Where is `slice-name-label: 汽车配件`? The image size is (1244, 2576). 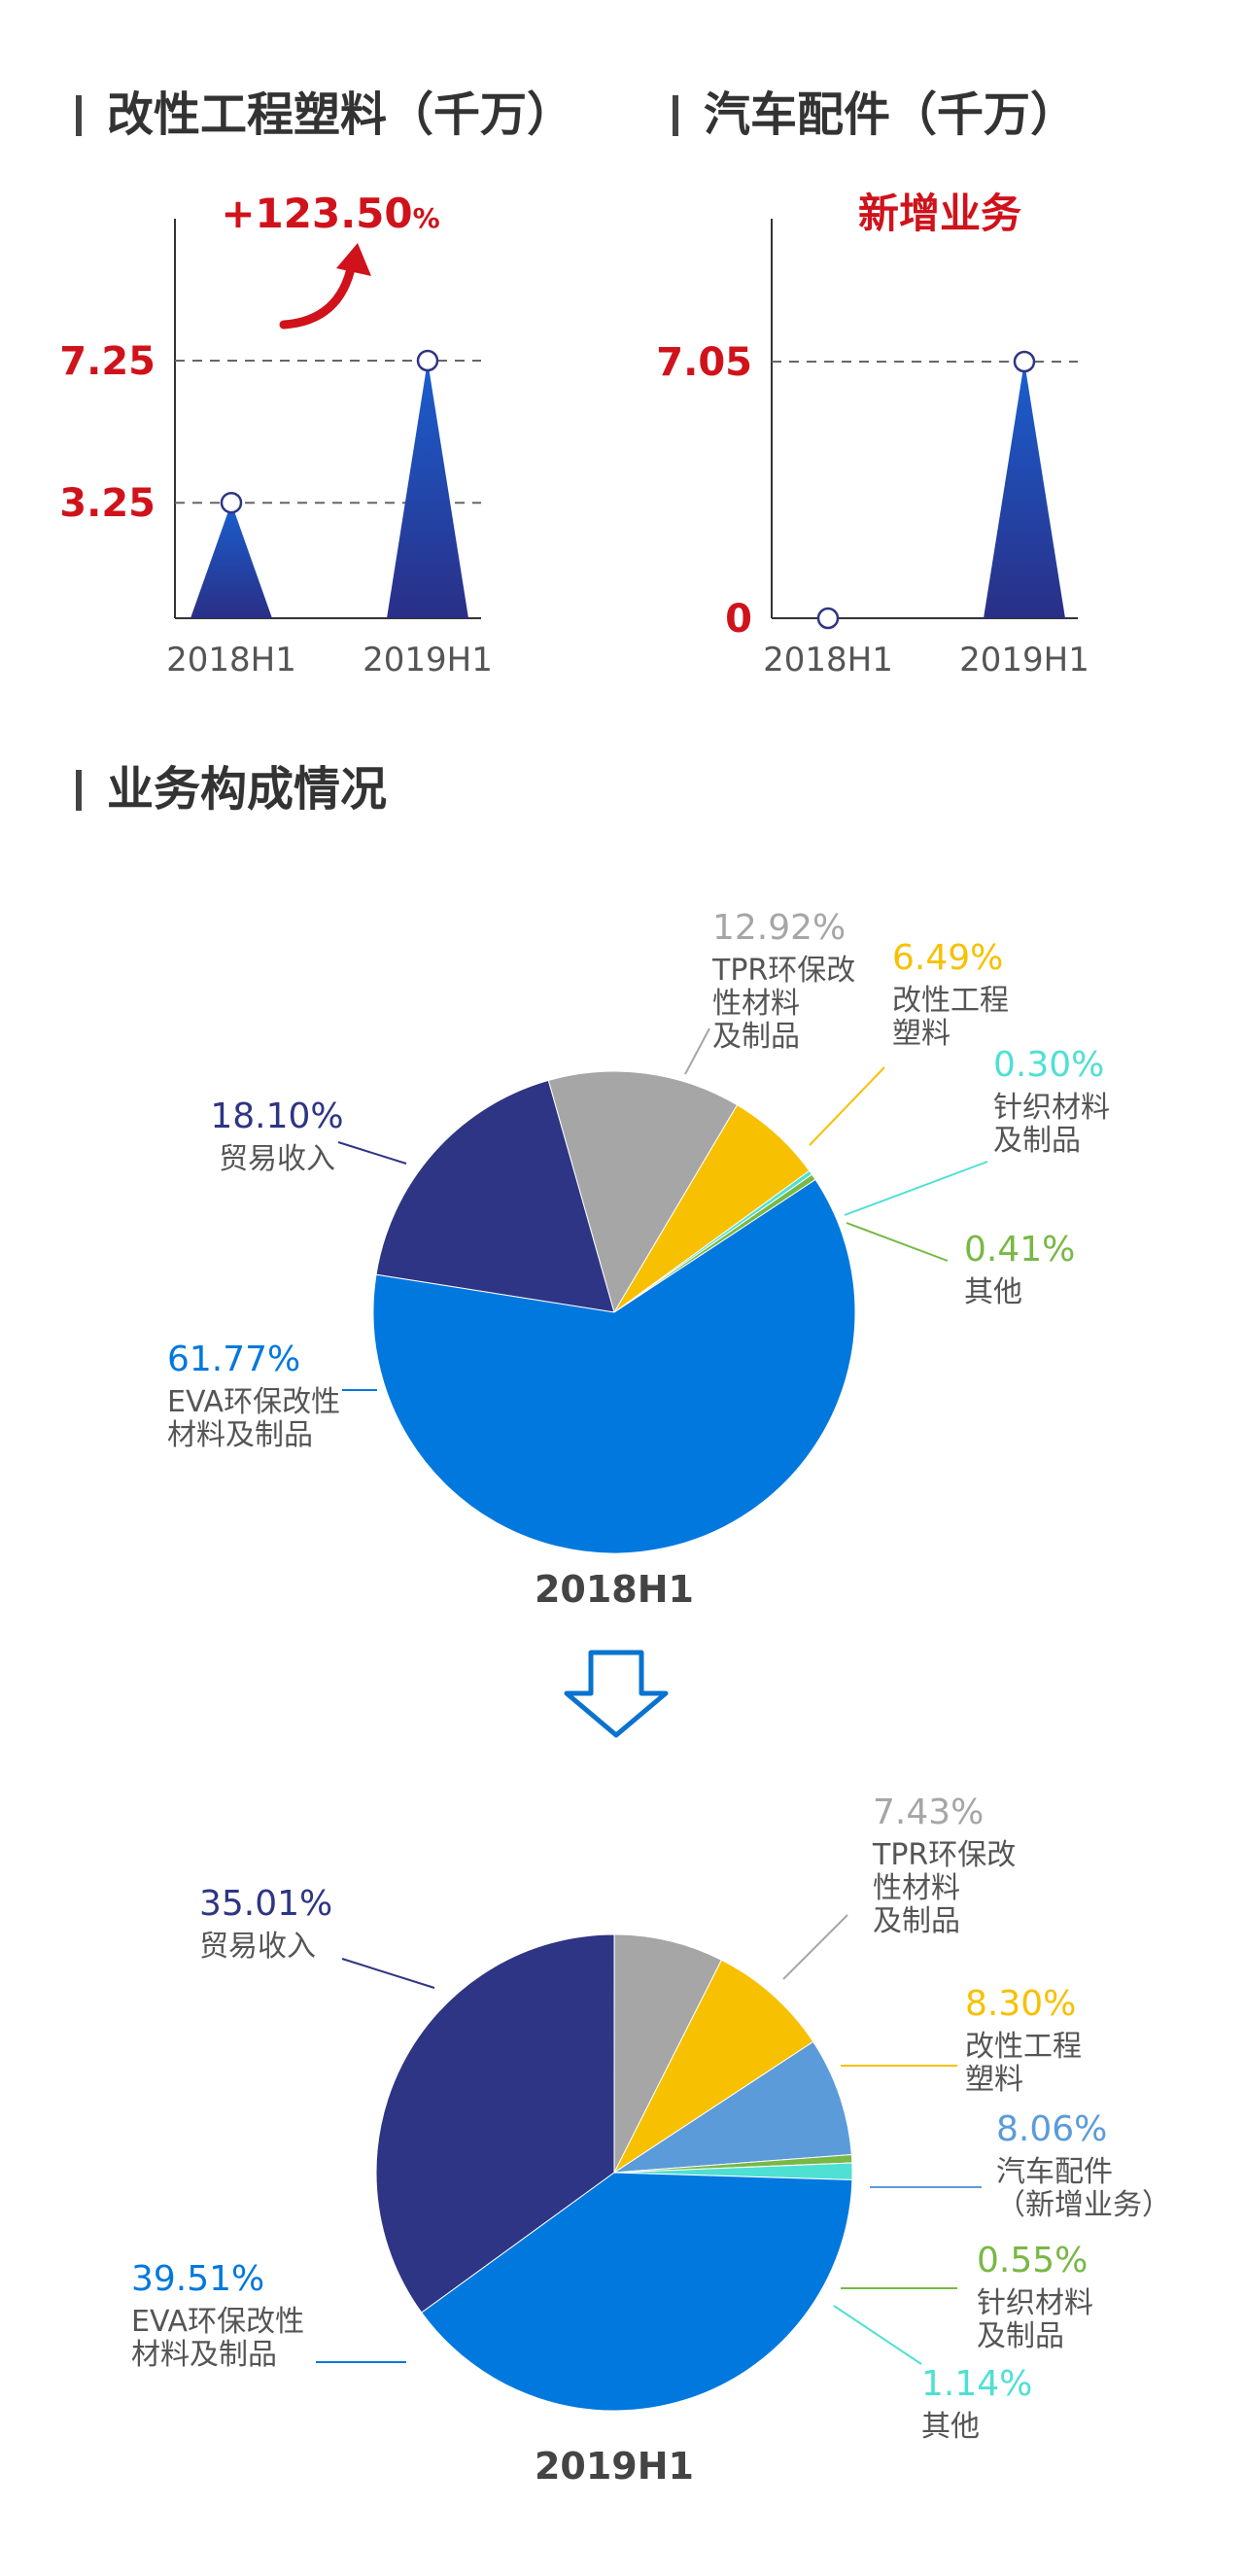 slice-name-label: 汽车配件 is located at coordinates (1054, 2172).